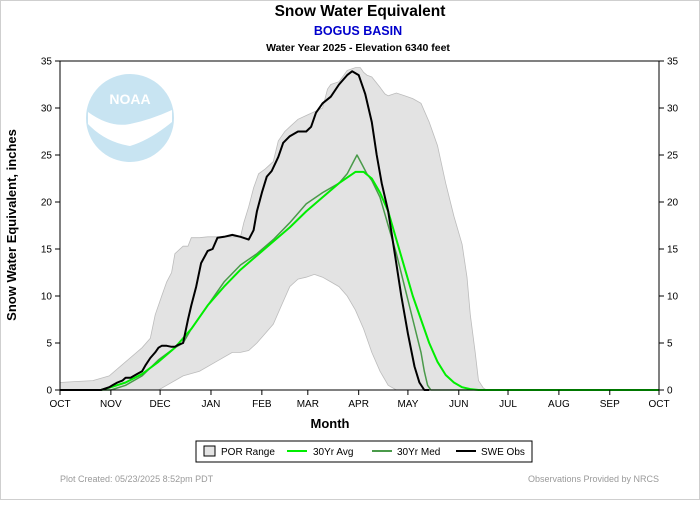 The image size is (700, 505). What do you see at coordinates (211, 404) in the screenshot?
I see `x-tick-label: JAN` at bounding box center [211, 404].